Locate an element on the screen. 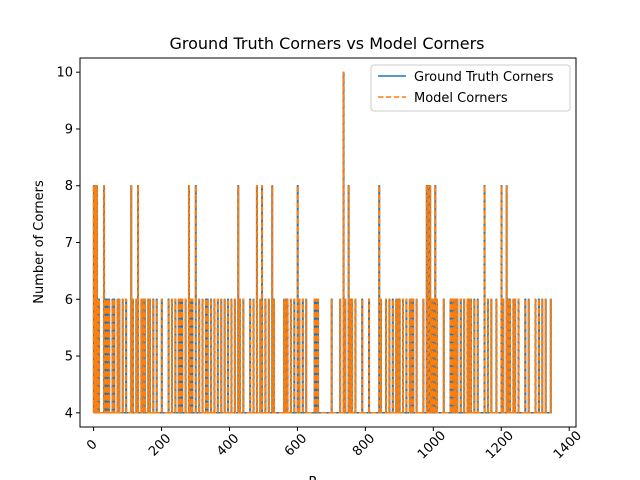  legend: Ground Truth Corners Model Corners is located at coordinates (470, 88).